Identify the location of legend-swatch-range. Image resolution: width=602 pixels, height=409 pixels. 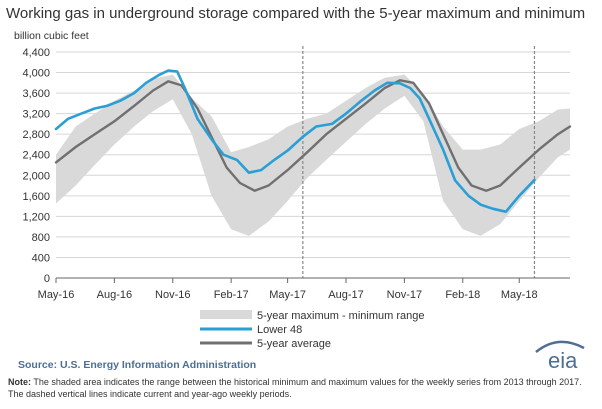
(226, 314).